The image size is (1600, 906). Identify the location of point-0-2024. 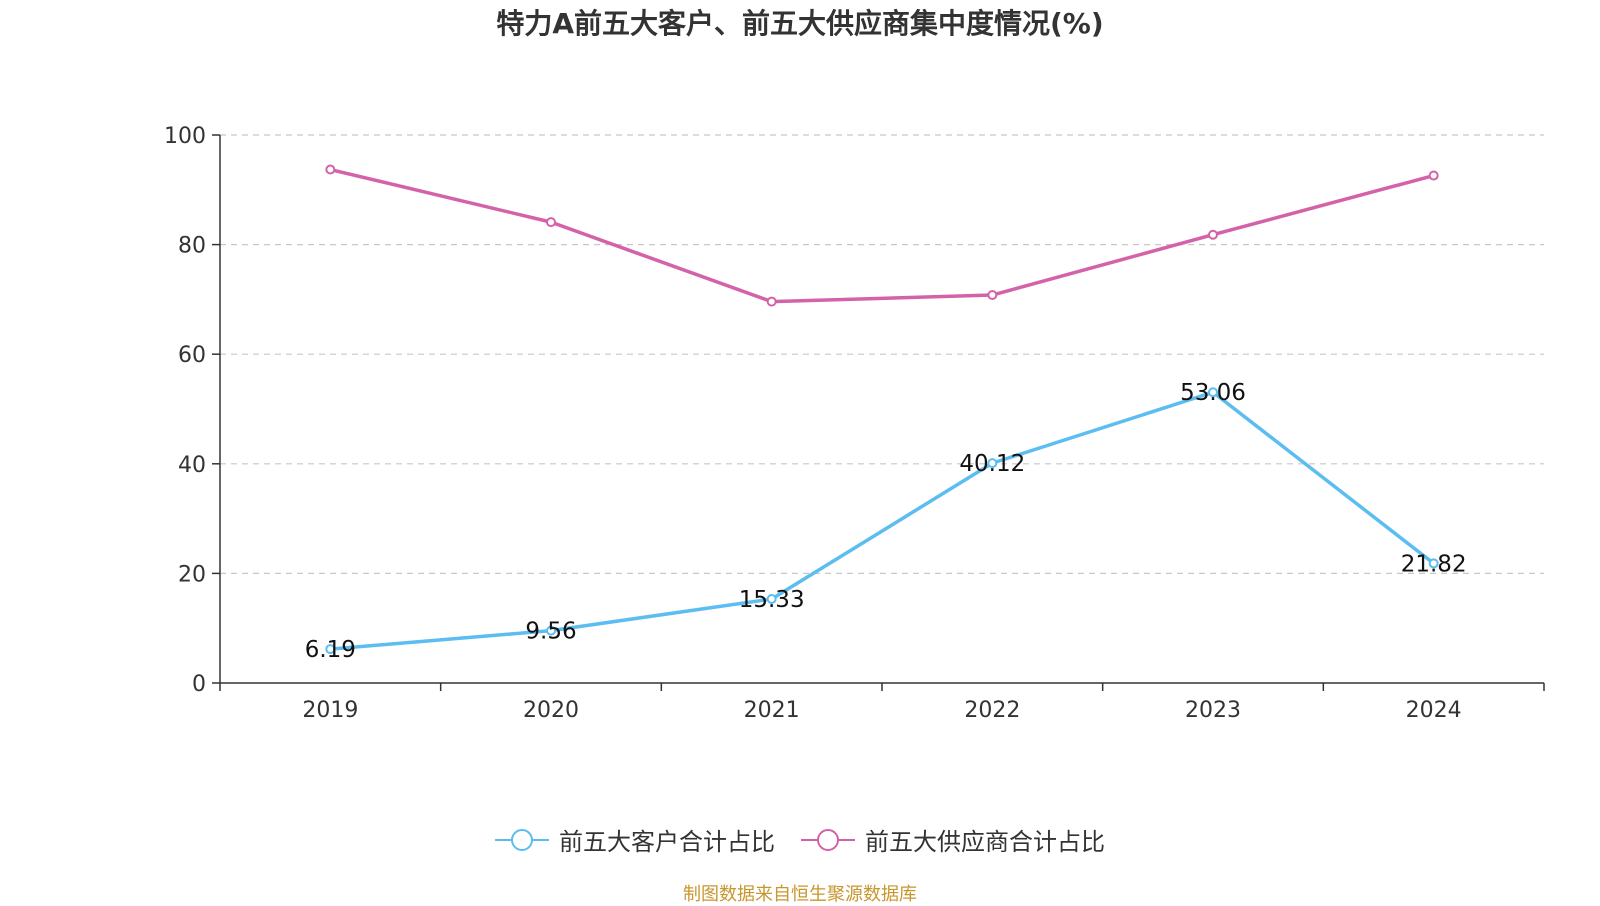
(1433, 563).